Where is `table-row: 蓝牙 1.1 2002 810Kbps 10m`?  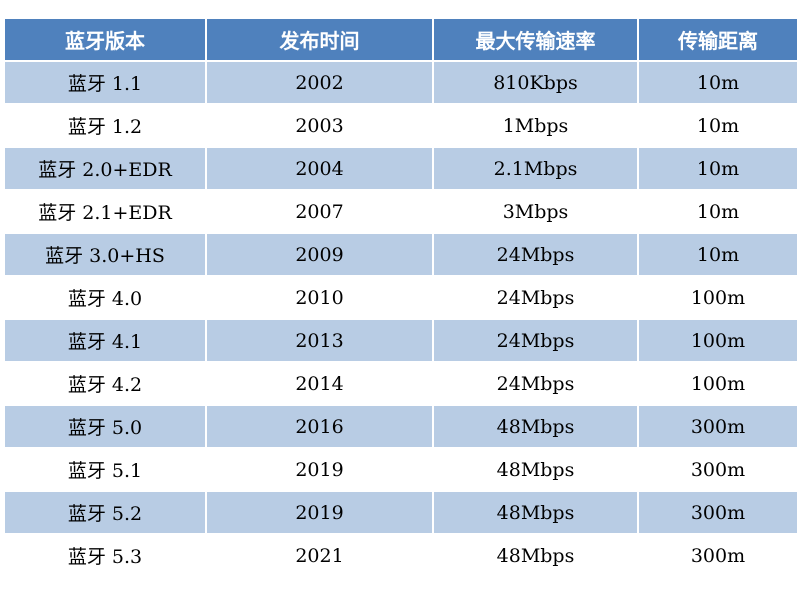 table-row: 蓝牙 1.1 2002 810Kbps 10m is located at coordinates (401, 82).